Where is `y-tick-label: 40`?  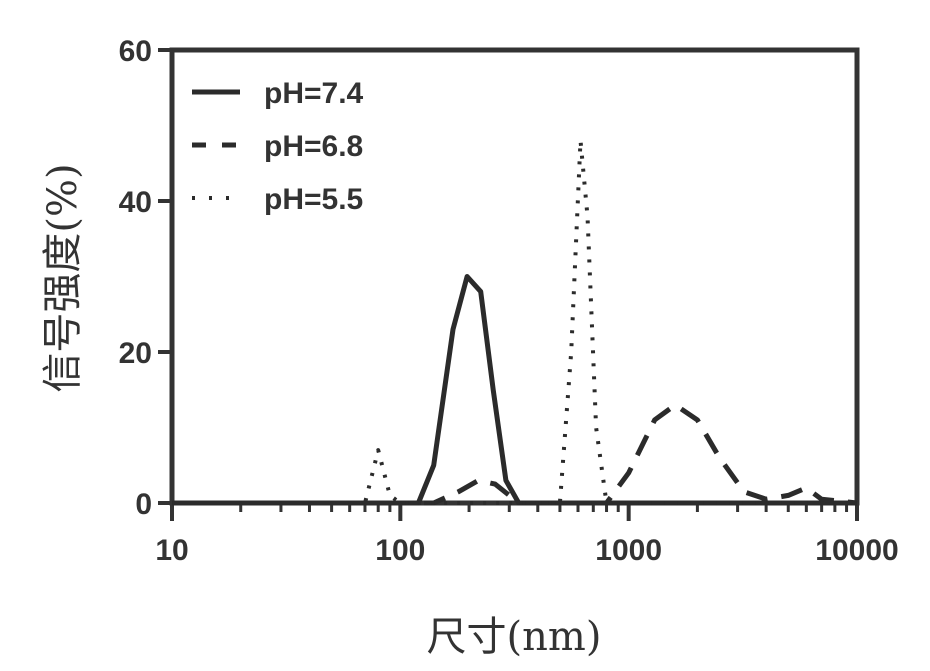
y-tick-label: 40 is located at coordinates (135, 202).